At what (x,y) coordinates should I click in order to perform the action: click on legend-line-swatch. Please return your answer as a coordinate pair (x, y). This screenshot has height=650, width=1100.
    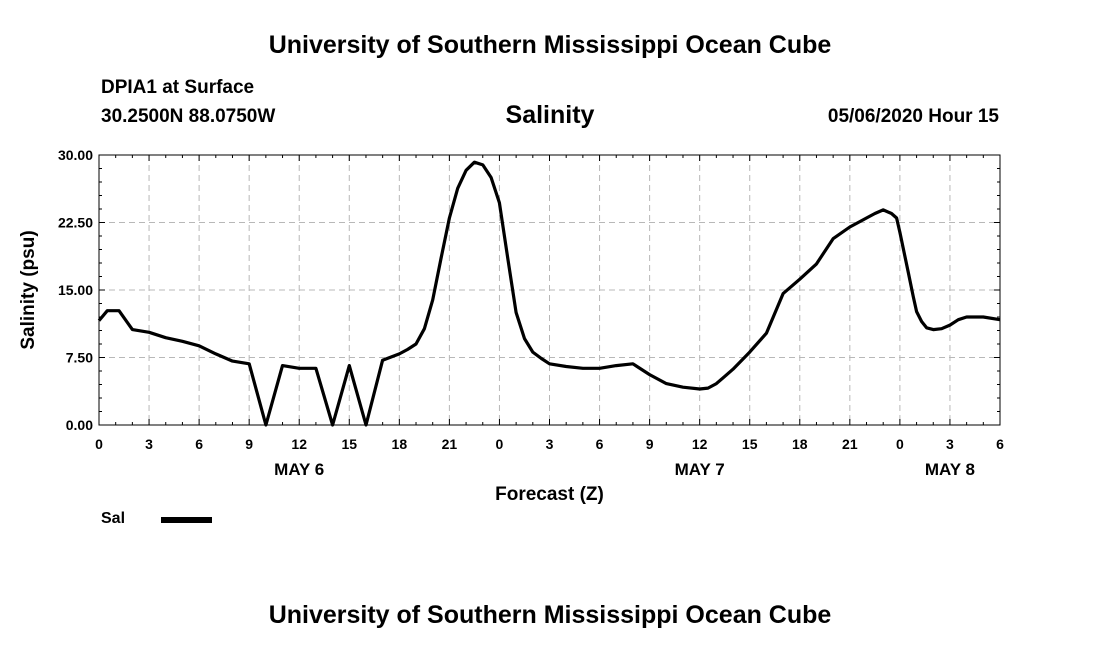
    Looking at the image, I should click on (186, 520).